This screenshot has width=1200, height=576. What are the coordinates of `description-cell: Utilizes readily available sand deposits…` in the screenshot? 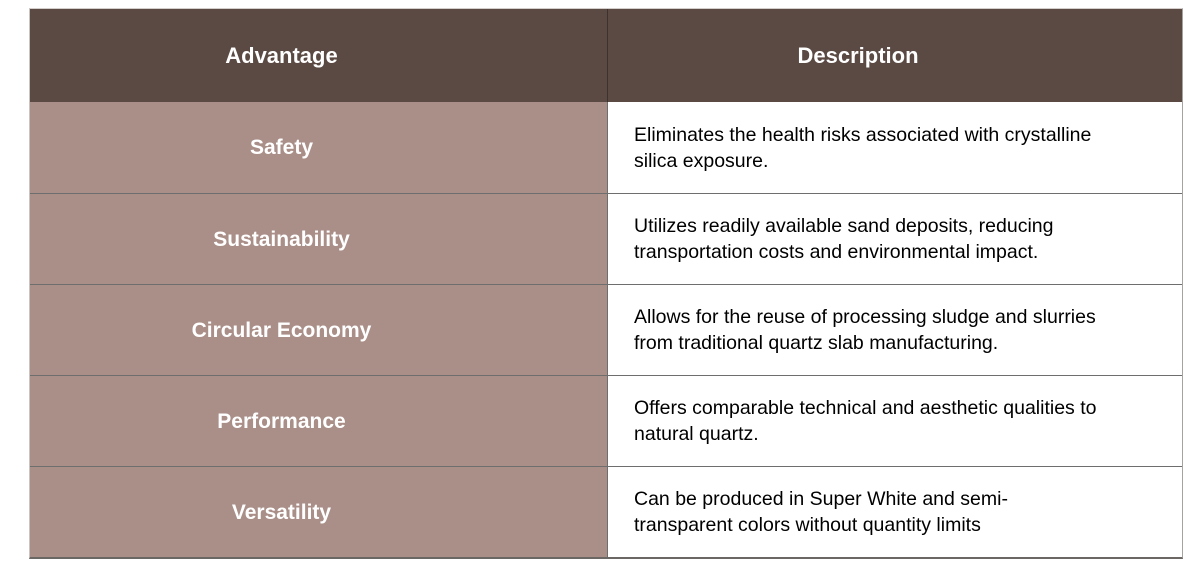 It's located at (894, 239).